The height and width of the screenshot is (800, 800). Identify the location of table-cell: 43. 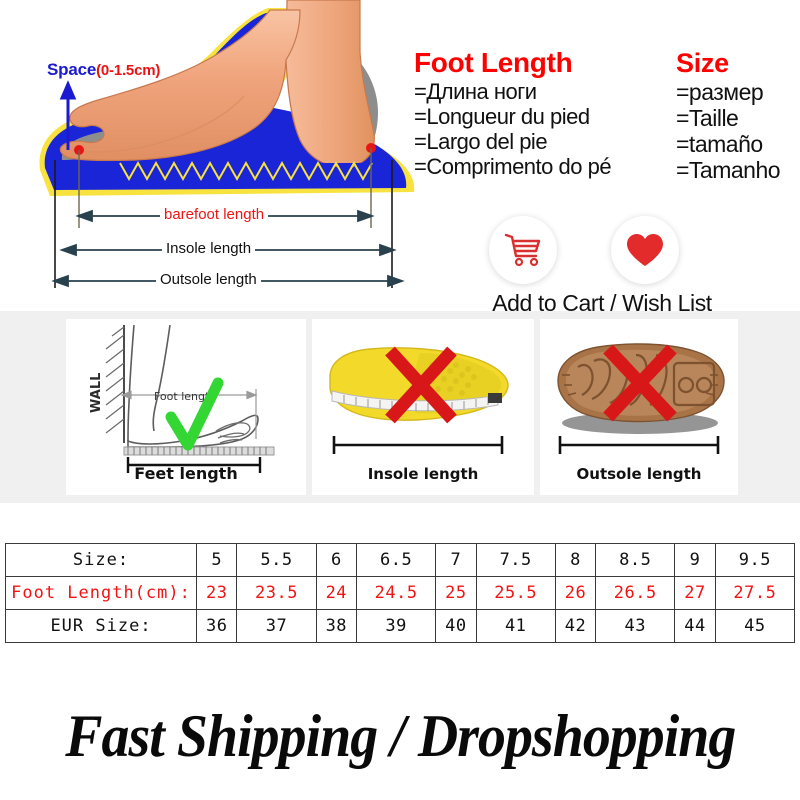
(635, 626).